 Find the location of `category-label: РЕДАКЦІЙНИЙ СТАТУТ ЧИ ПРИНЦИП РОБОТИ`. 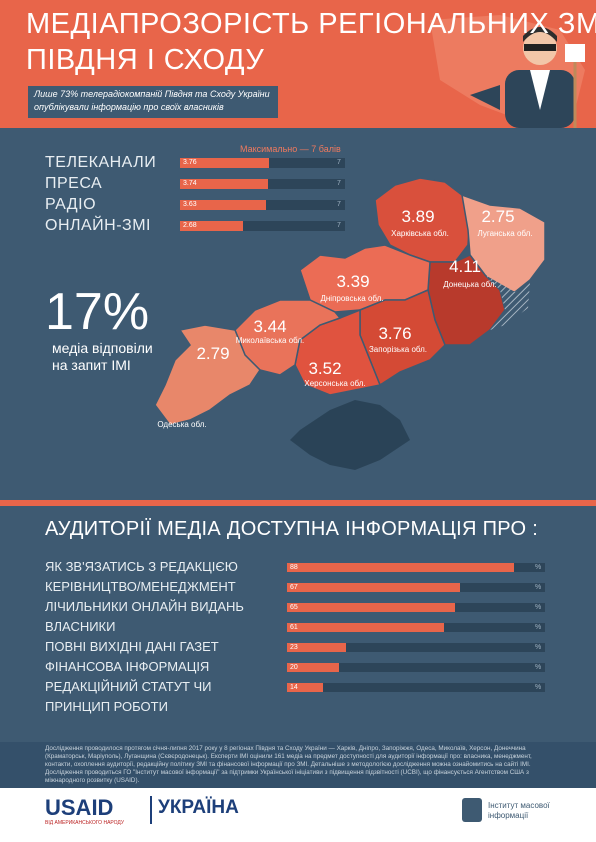

category-label: РЕДАКЦІЙНИЙ СТАТУТ ЧИ ПРИНЦИП РОБОТИ is located at coordinates (128, 696).